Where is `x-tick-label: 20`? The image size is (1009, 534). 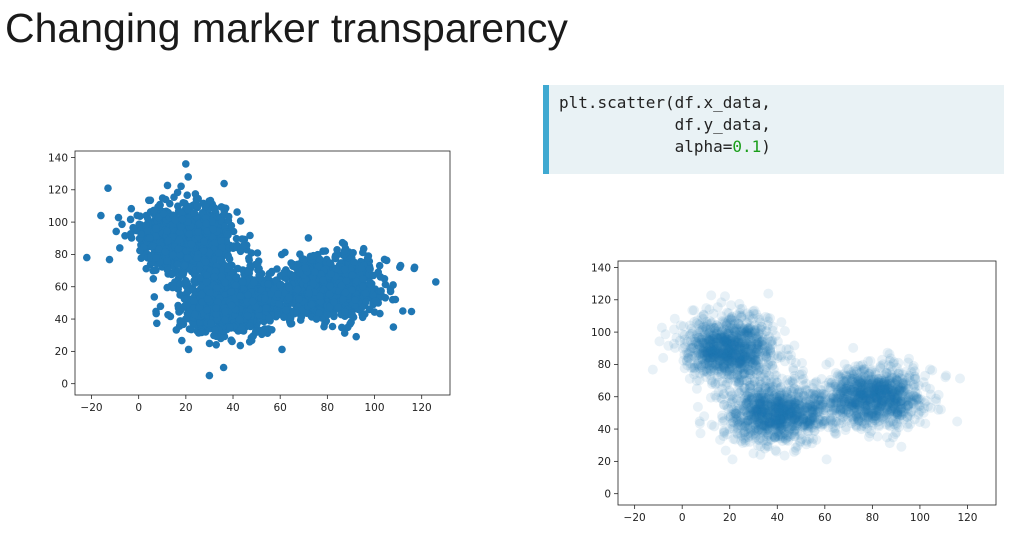
x-tick-label: 20 is located at coordinates (185, 408).